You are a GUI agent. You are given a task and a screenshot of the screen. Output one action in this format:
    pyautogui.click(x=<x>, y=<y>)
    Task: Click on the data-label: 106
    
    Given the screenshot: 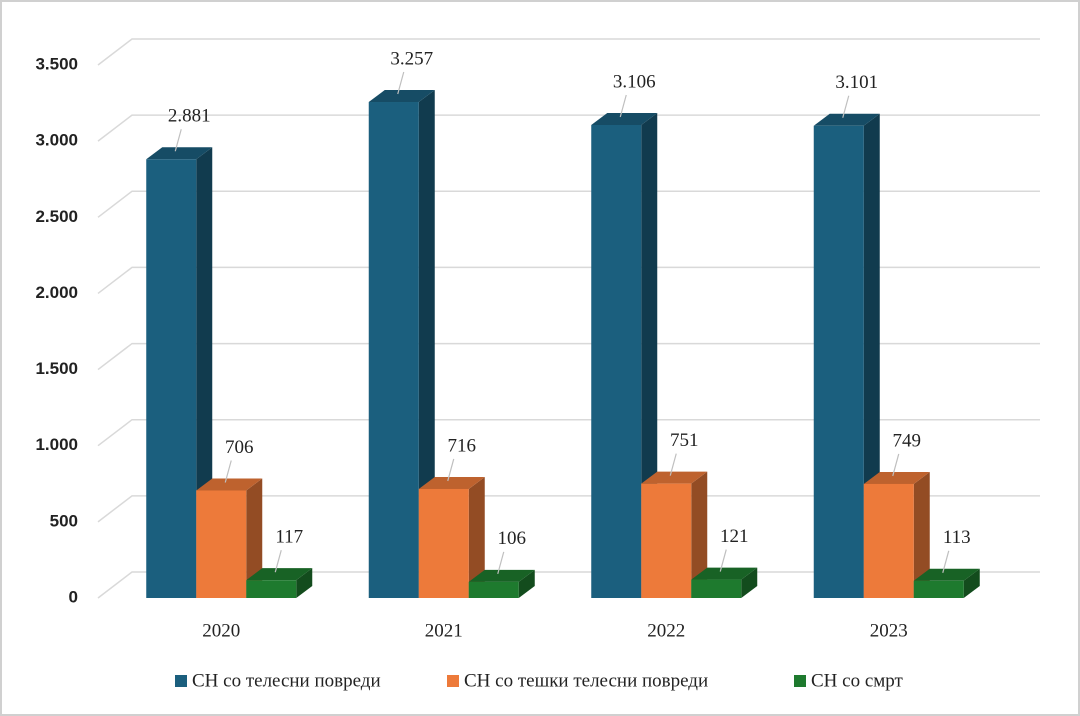 What is the action you would take?
    pyautogui.click(x=512, y=538)
    